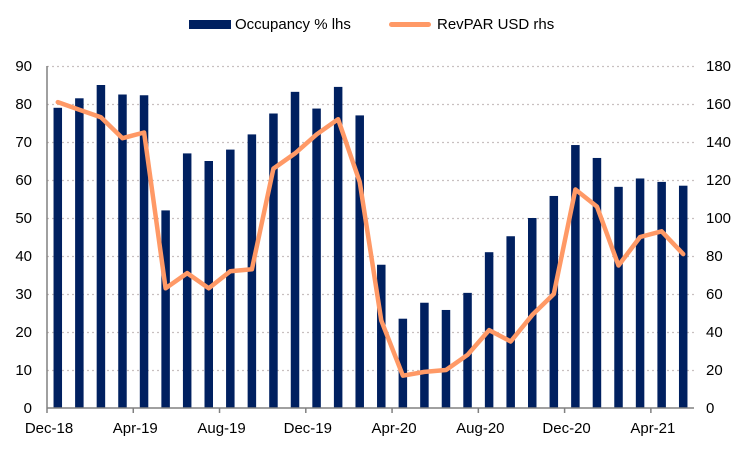 The width and height of the screenshot is (750, 450). Describe the element at coordinates (23, 332) in the screenshot. I see `y-left-tick-label: 20` at that location.